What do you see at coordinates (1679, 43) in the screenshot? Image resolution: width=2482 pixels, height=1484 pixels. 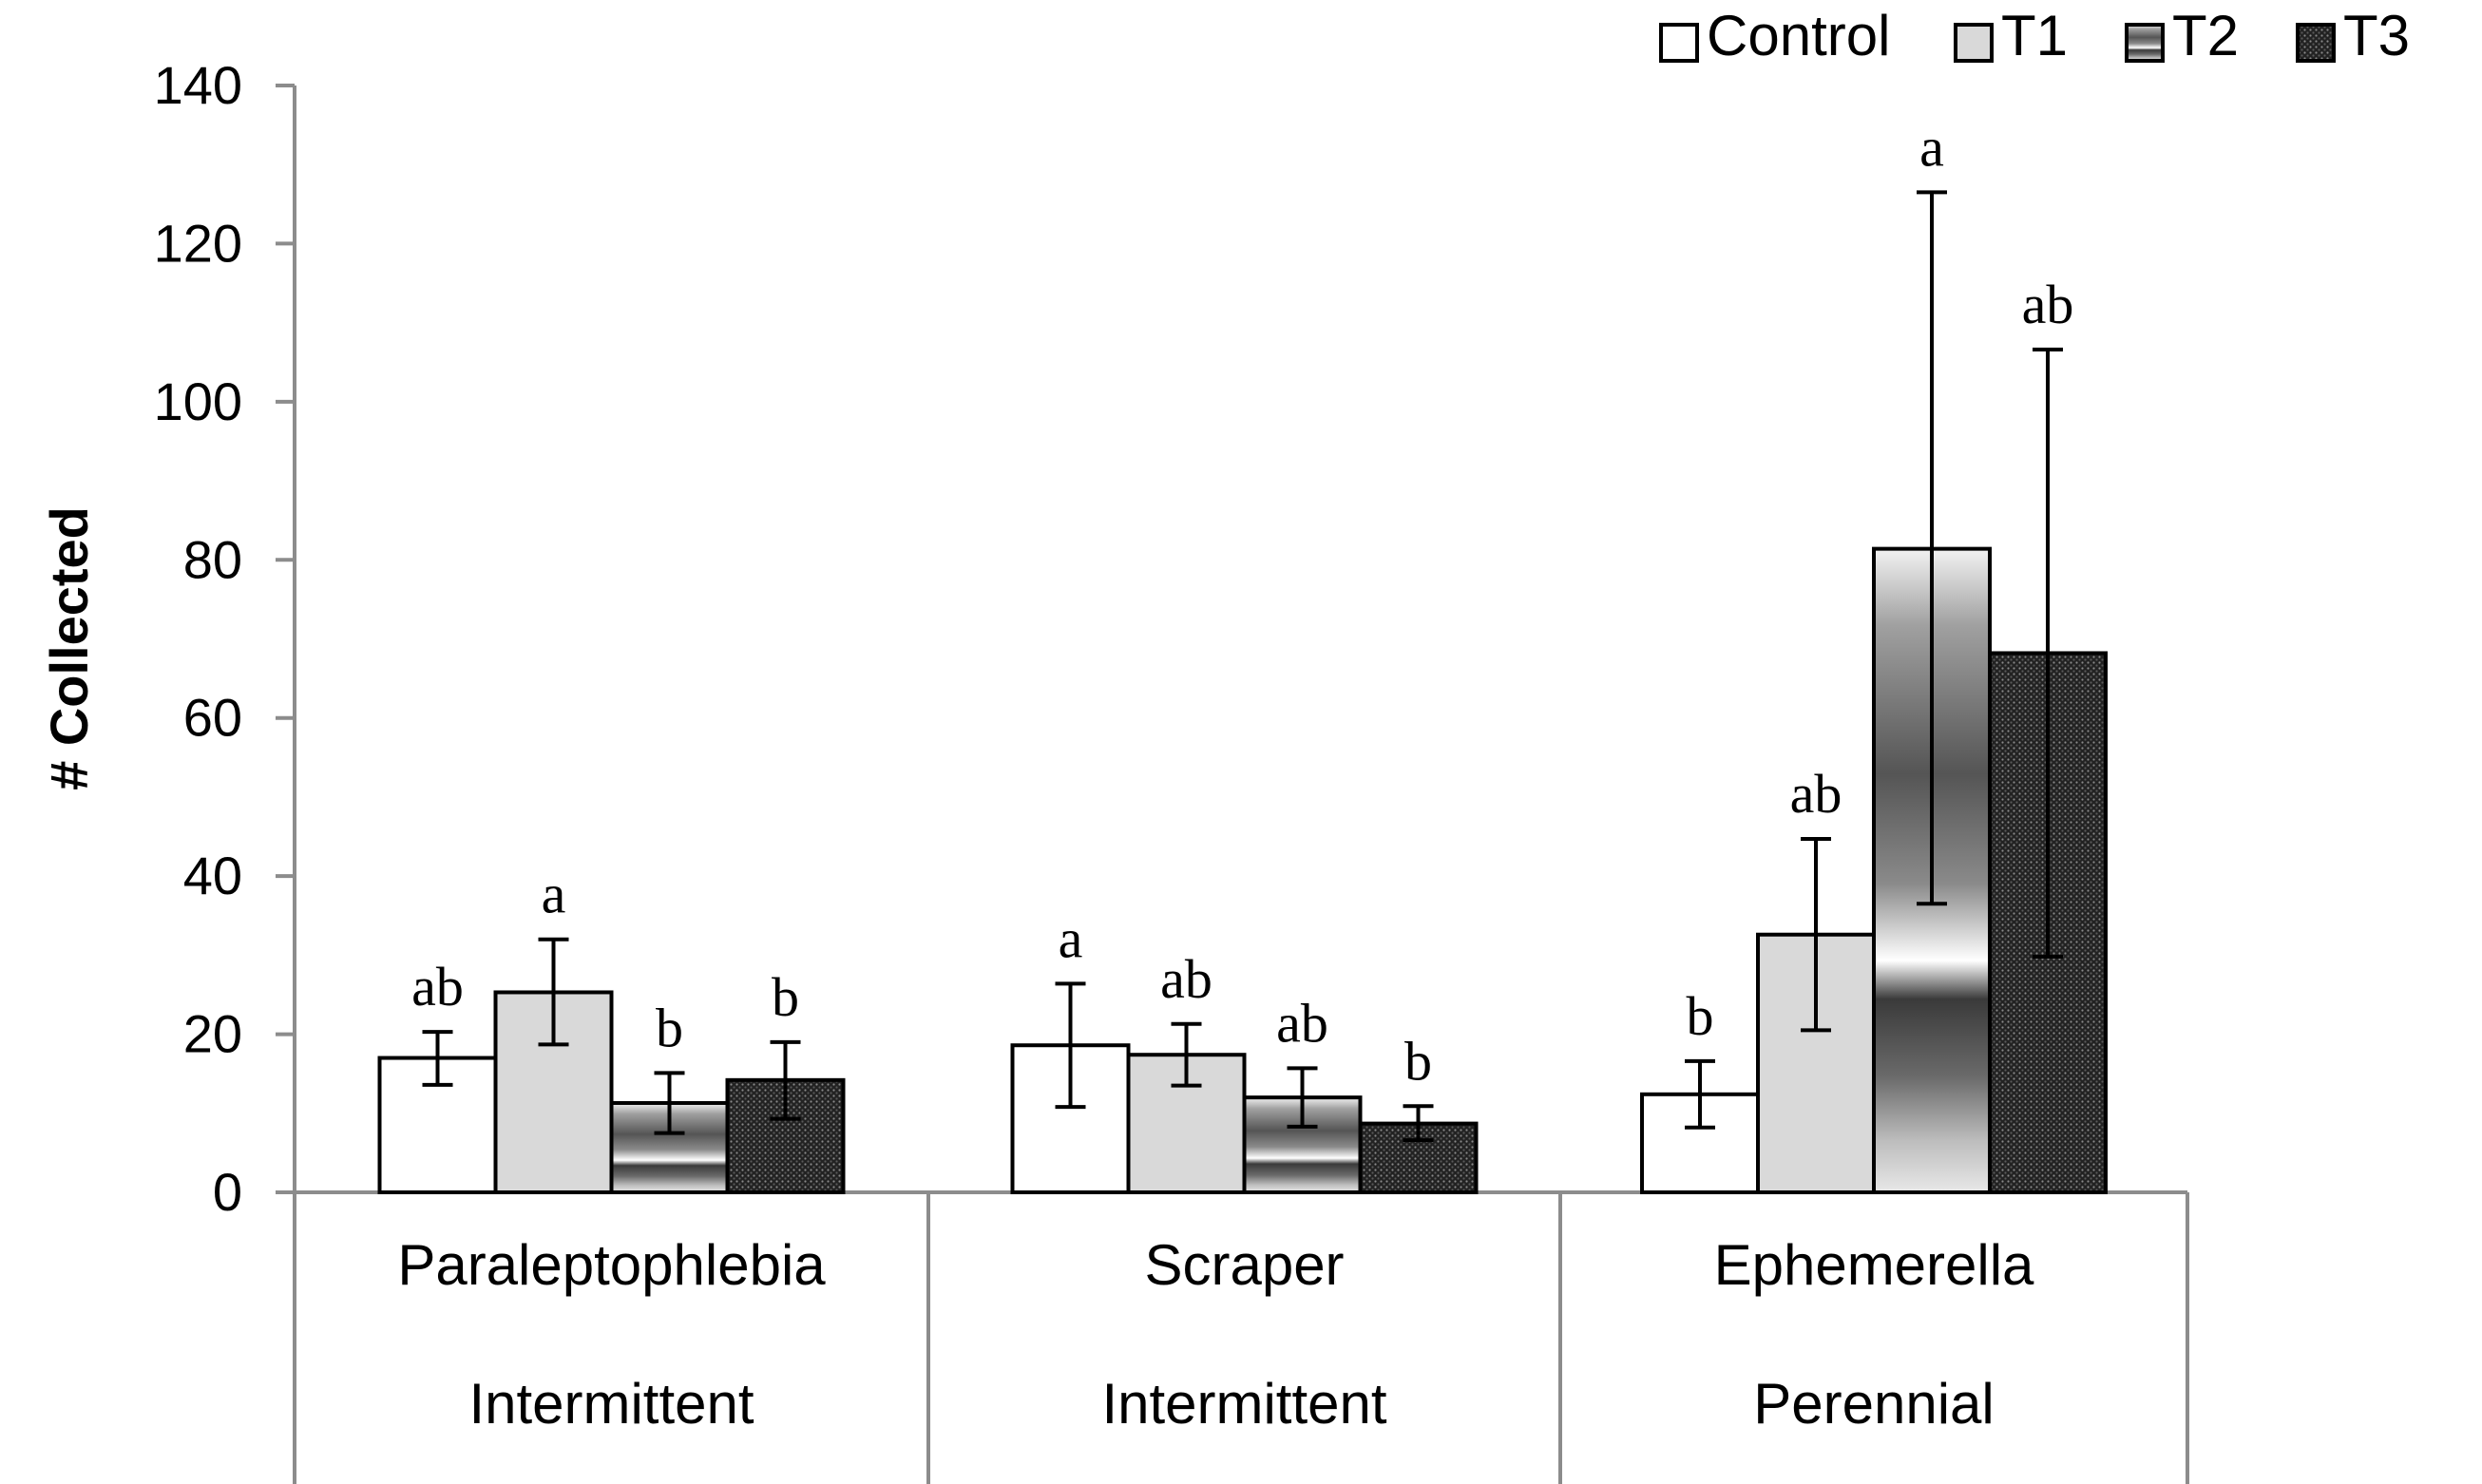 I see `legend-swatch-control` at bounding box center [1679, 43].